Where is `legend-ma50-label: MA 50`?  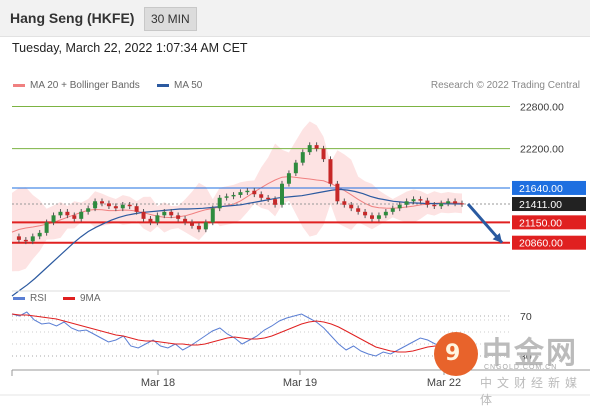
legend-ma50-label: MA 50 is located at coordinates (188, 85).